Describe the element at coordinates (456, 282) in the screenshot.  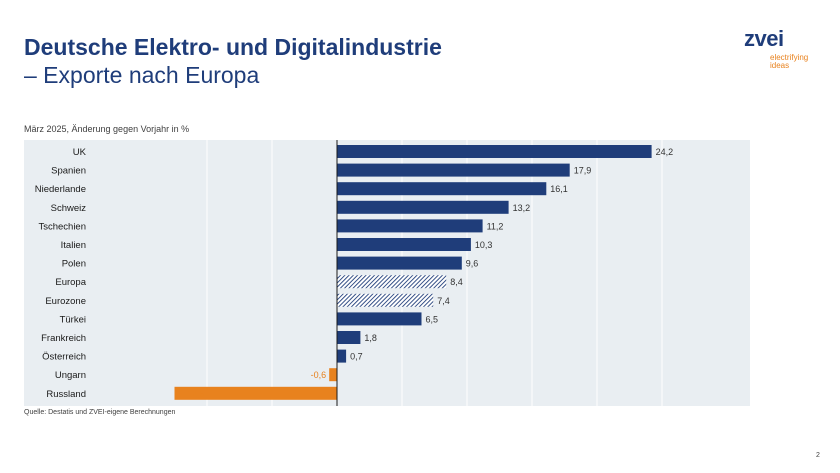
I see `value-label-europa: 8,4` at that location.